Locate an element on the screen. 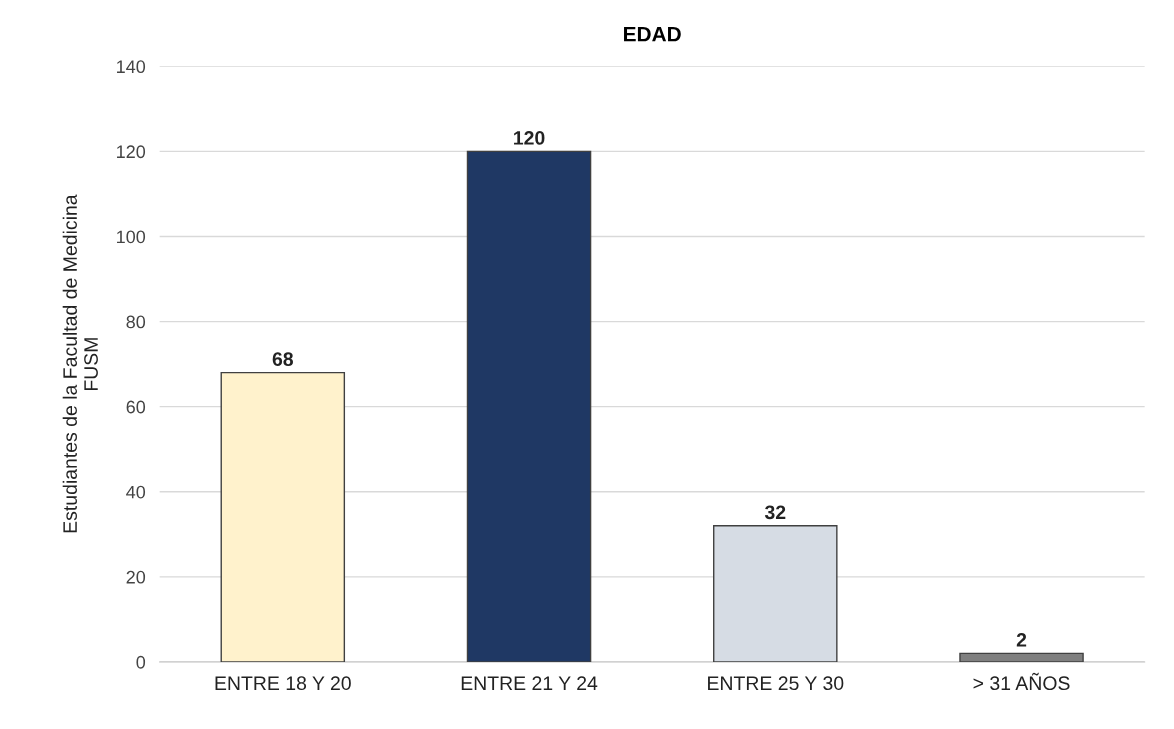 This screenshot has width=1174, height=729. x-tick-label: ENTRE 21 Y 24 is located at coordinates (529, 683).